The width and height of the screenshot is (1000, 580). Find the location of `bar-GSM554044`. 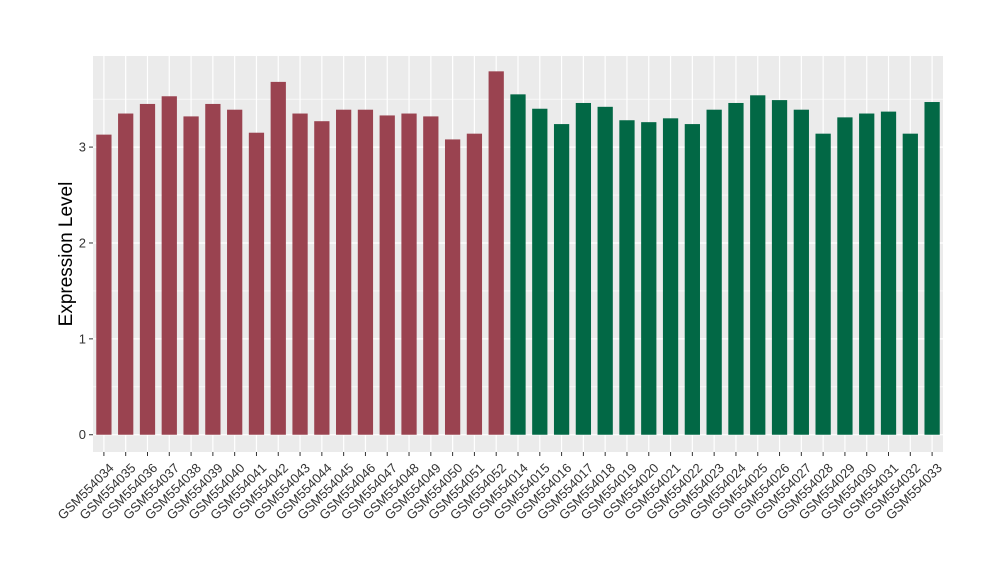

bar-GSM554044 is located at coordinates (322, 278).